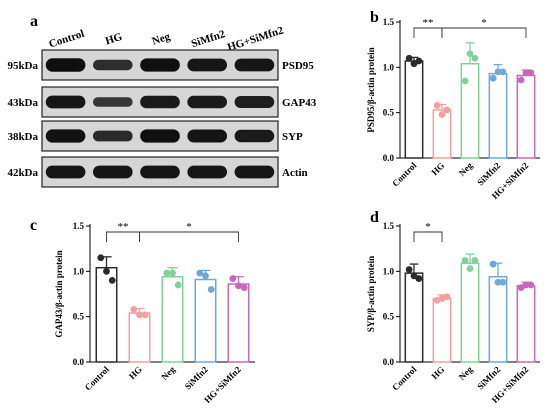 The width and height of the screenshot is (550, 409). I want to click on y-tick-label: 0.0, so click(79, 362).